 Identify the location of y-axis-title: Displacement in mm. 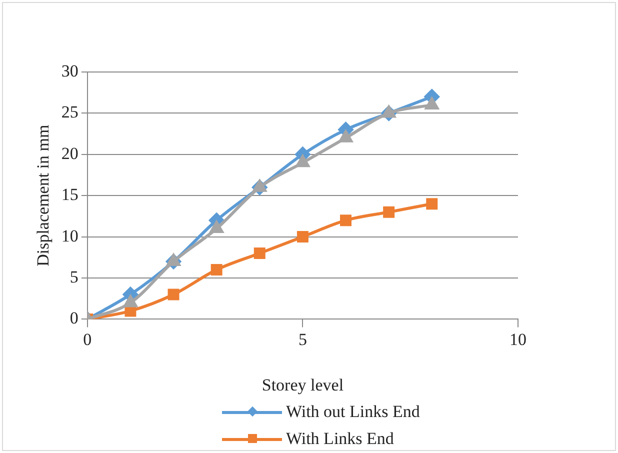
(43, 195).